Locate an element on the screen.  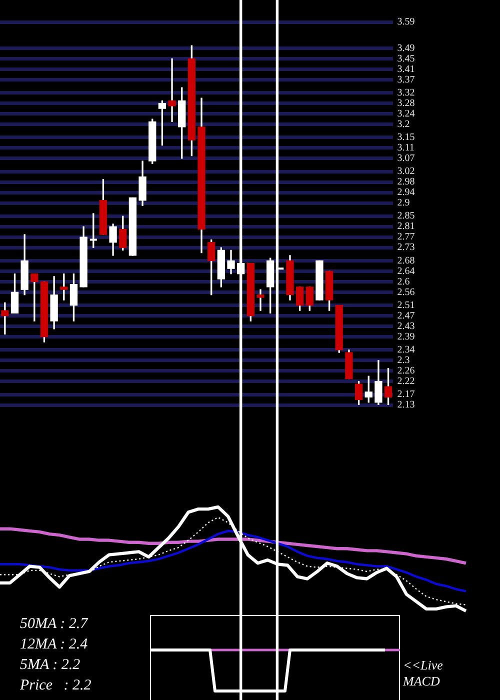
y-tick-label: 3.45 is located at coordinates (406, 58).